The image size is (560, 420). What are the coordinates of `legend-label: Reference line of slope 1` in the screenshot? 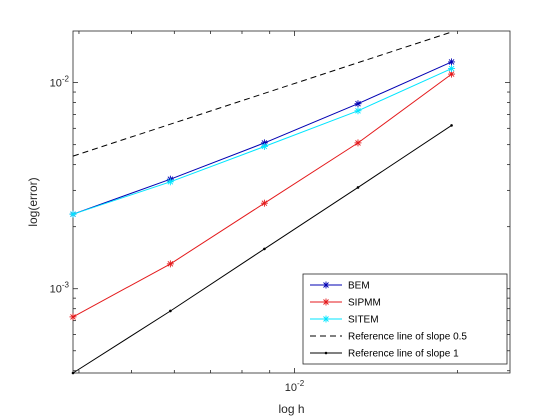 It's located at (403, 354).